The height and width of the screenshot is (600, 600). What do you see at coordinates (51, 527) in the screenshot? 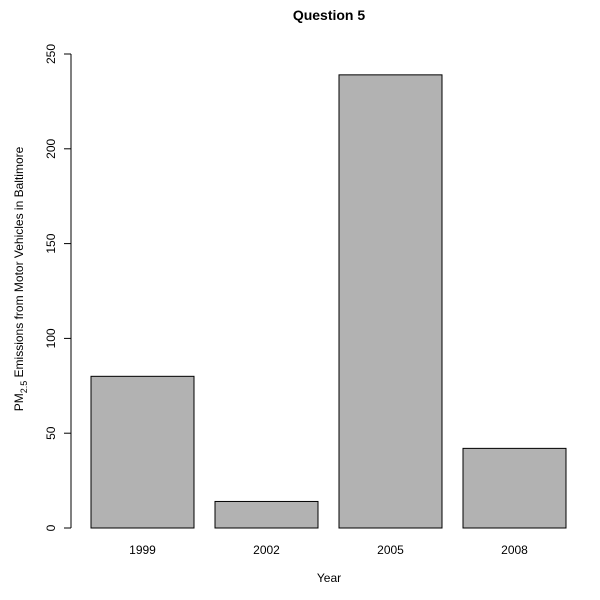
I see `y-tick-label: 0` at bounding box center [51, 527].